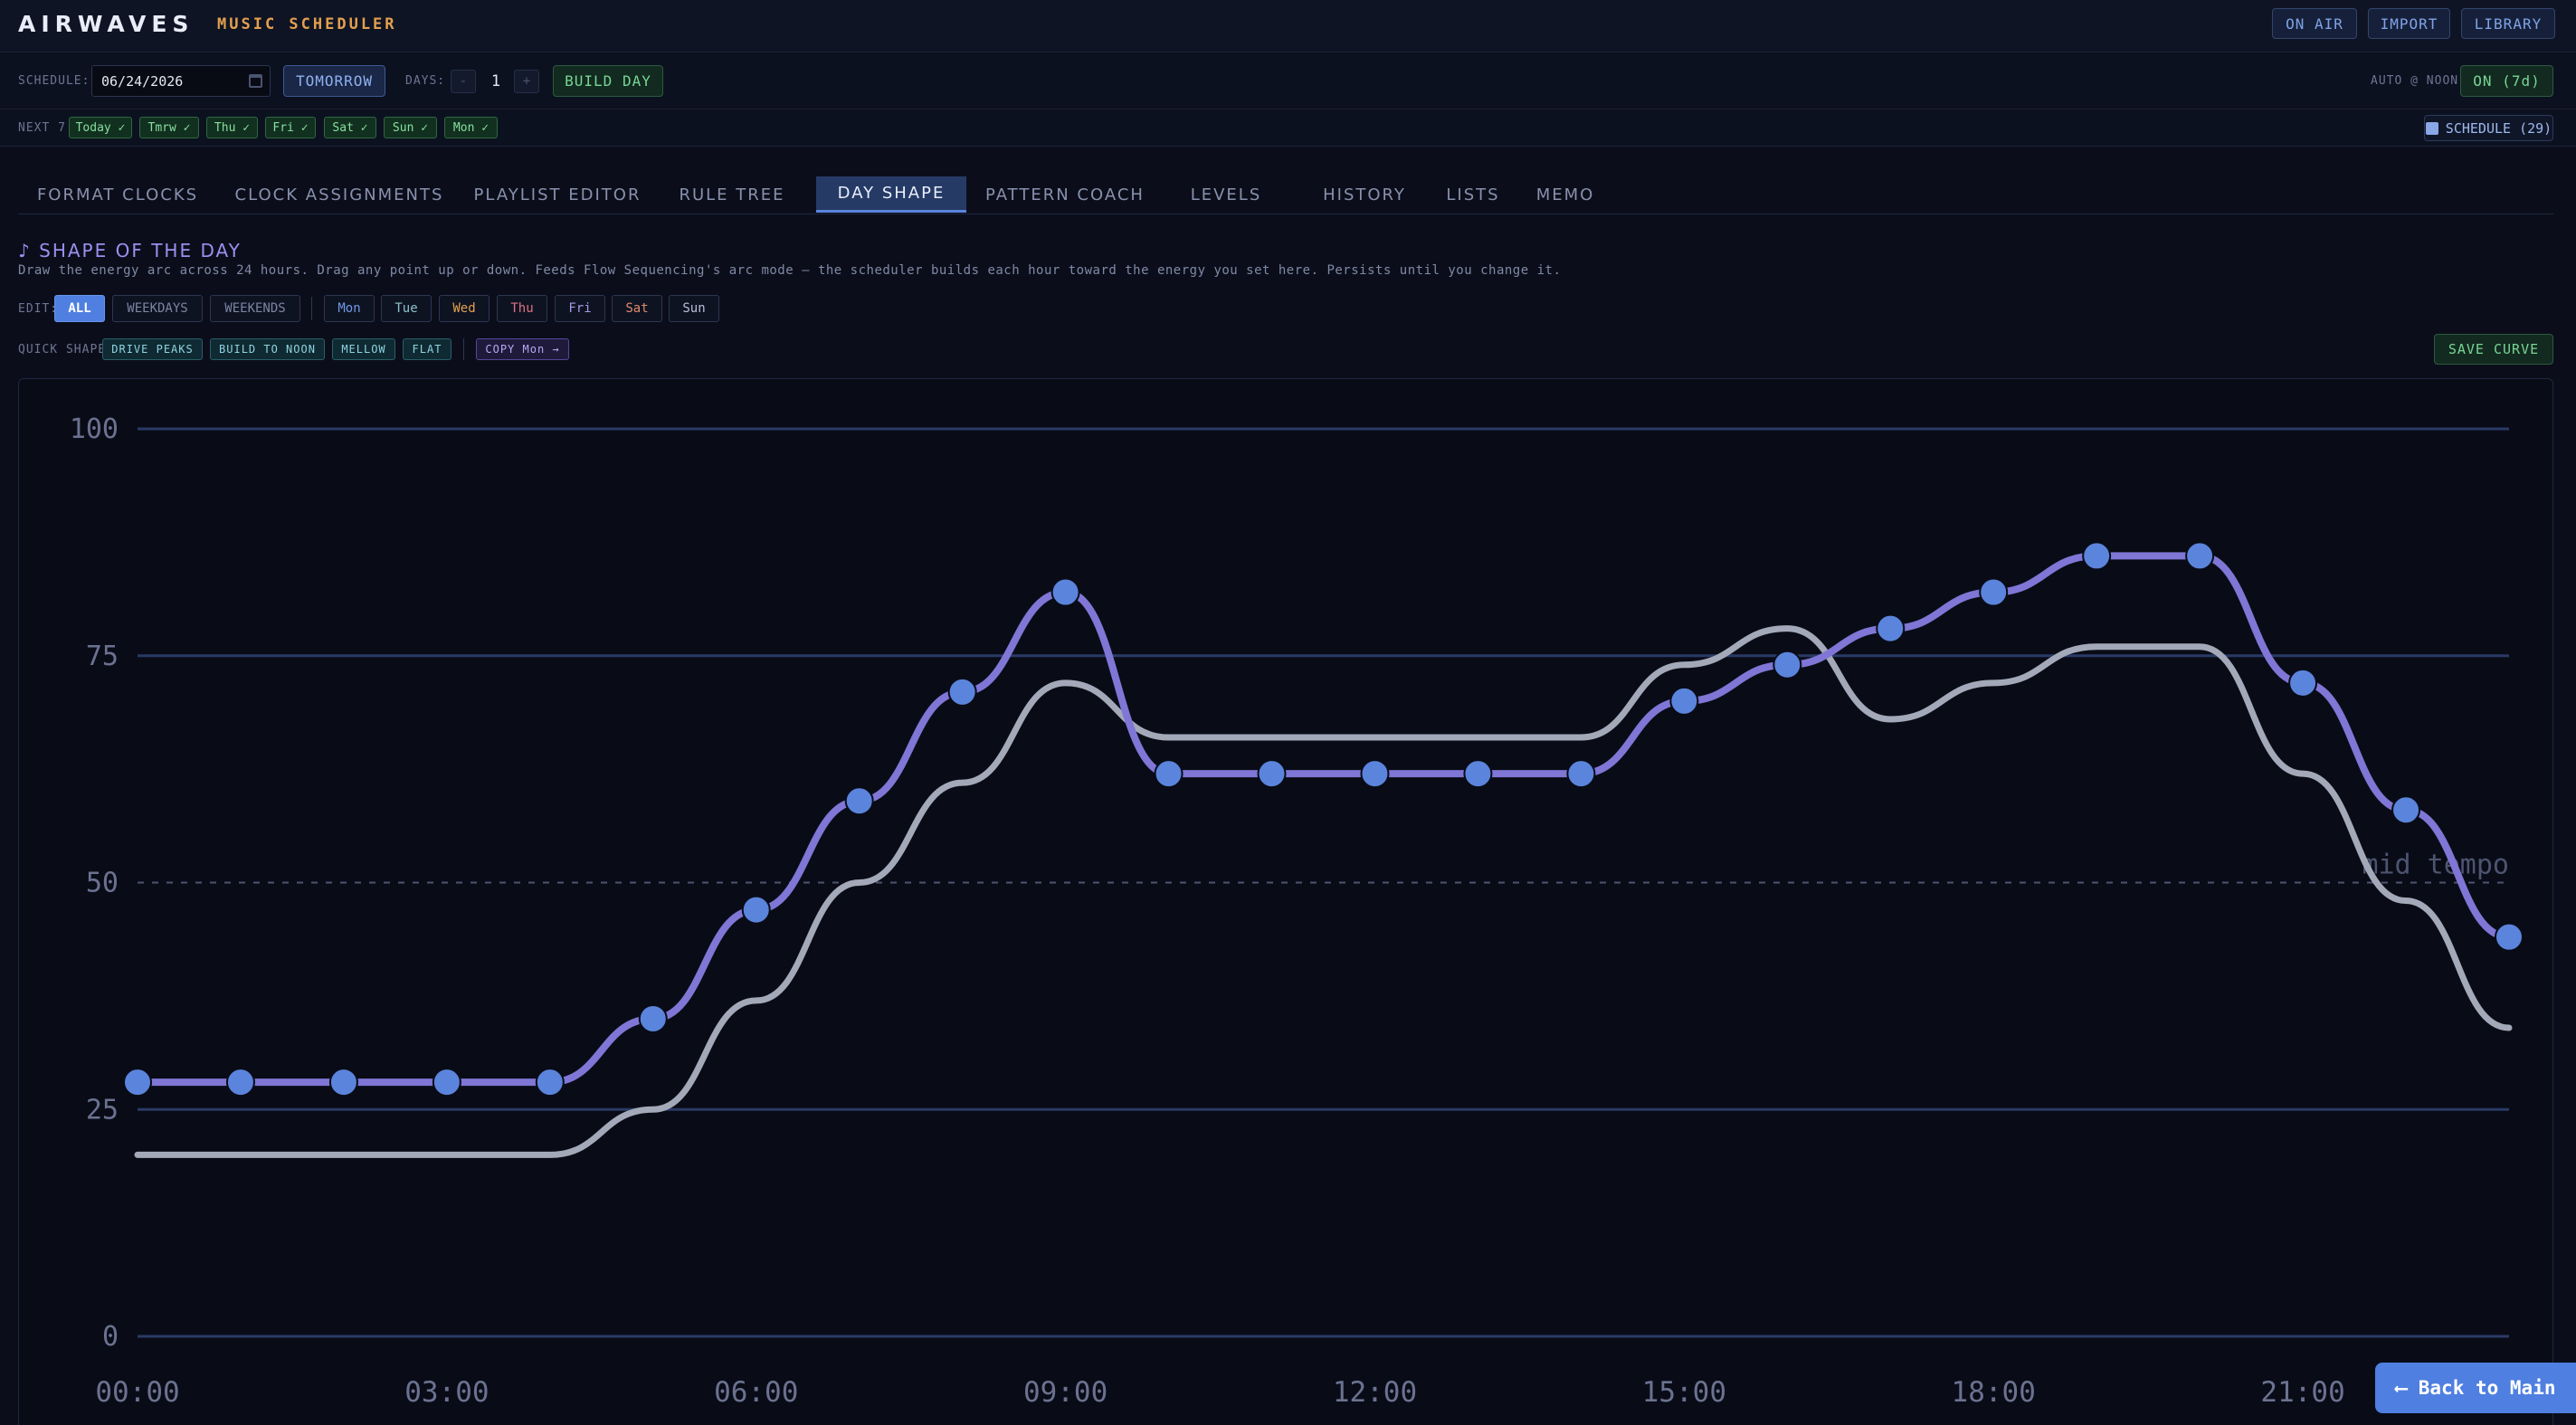 The width and height of the screenshot is (2576, 1425). Describe the element at coordinates (2488, 128) in the screenshot. I see `schedule-count-button: SCHEDULE (29)` at that location.